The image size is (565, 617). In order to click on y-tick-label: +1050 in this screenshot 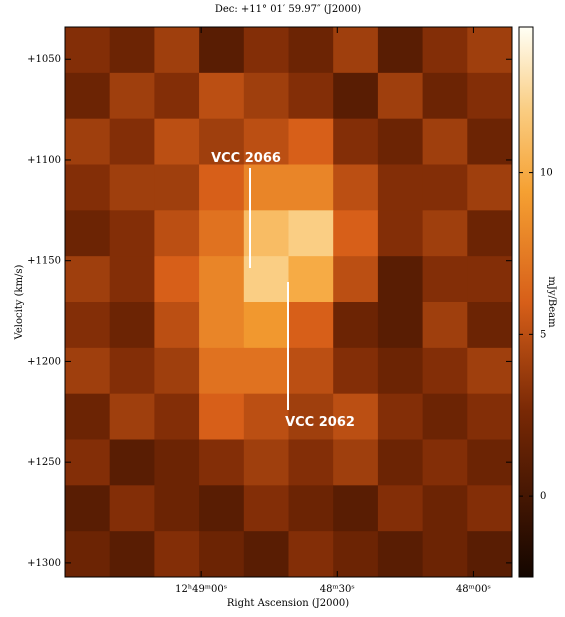, I will do `click(44, 59)`.